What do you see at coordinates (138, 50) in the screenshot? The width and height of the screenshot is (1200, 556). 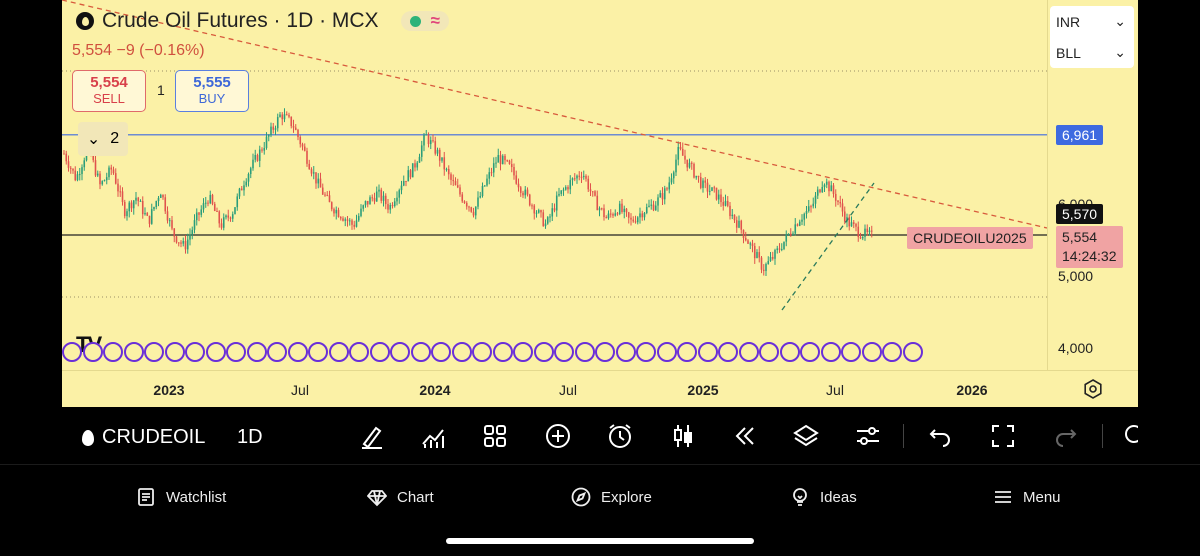 I see `price-change: 5,554 −9 (−0.16%)` at bounding box center [138, 50].